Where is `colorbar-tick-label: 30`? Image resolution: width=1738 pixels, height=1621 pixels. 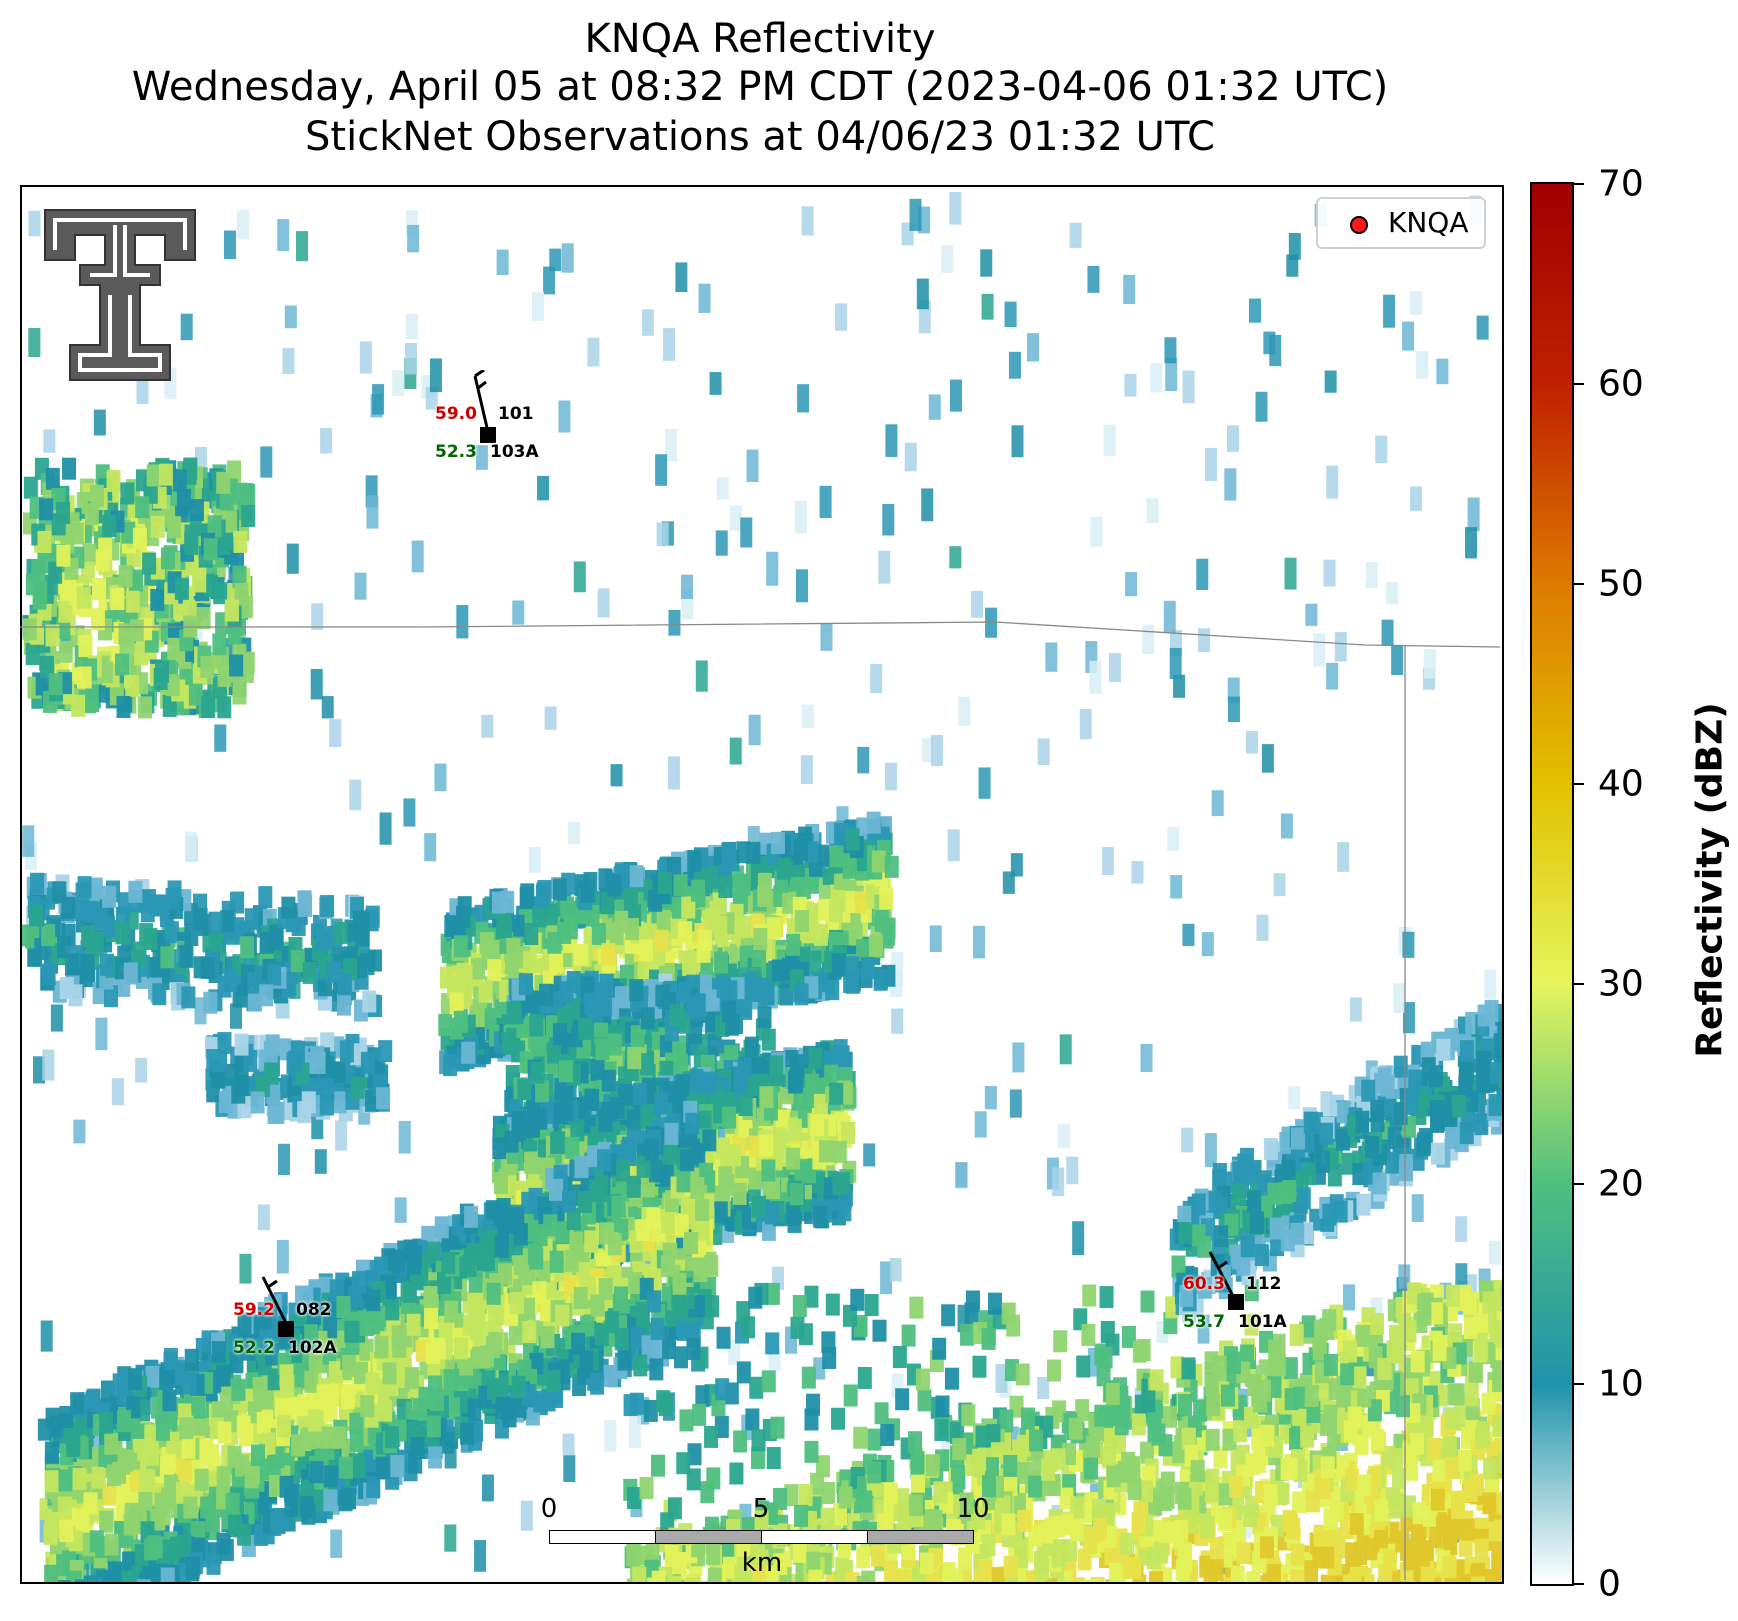
colorbar-tick-label: 30 is located at coordinates (1621, 984).